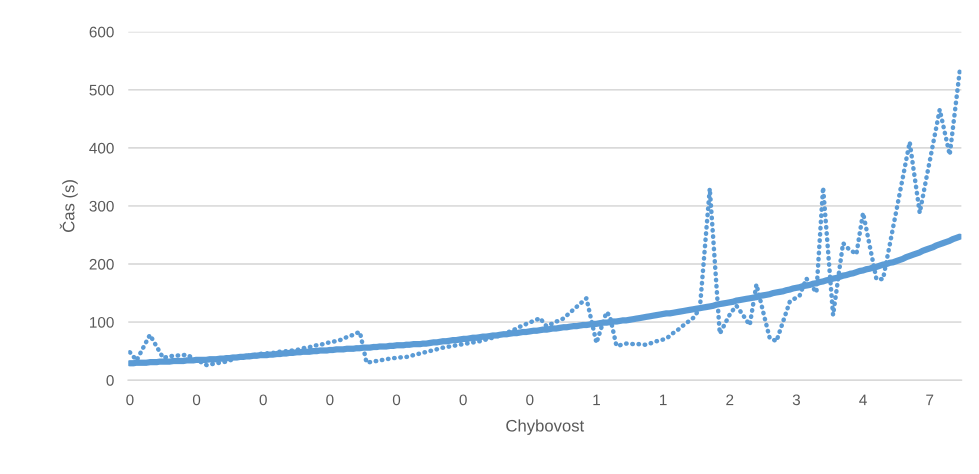 The width and height of the screenshot is (979, 474). I want to click on x-axis-title: Chybovost, so click(545, 427).